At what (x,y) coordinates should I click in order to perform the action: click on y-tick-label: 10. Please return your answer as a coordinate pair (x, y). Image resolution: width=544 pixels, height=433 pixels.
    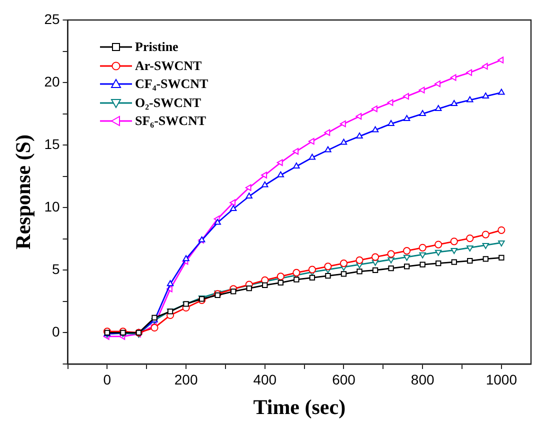
    Looking at the image, I should click on (52, 206).